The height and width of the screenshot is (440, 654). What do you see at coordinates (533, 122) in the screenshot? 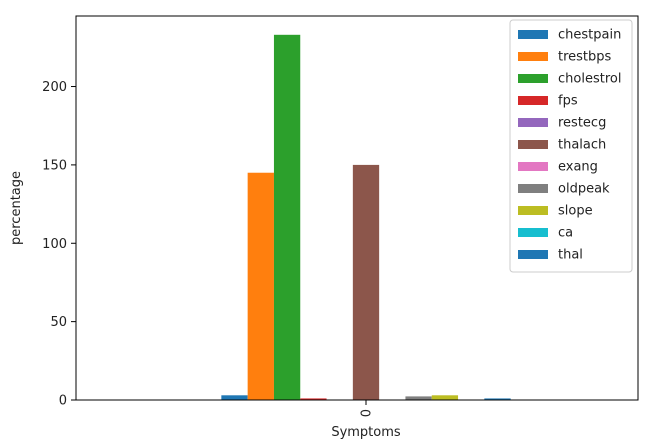
I see `legend-swatch-restecg` at bounding box center [533, 122].